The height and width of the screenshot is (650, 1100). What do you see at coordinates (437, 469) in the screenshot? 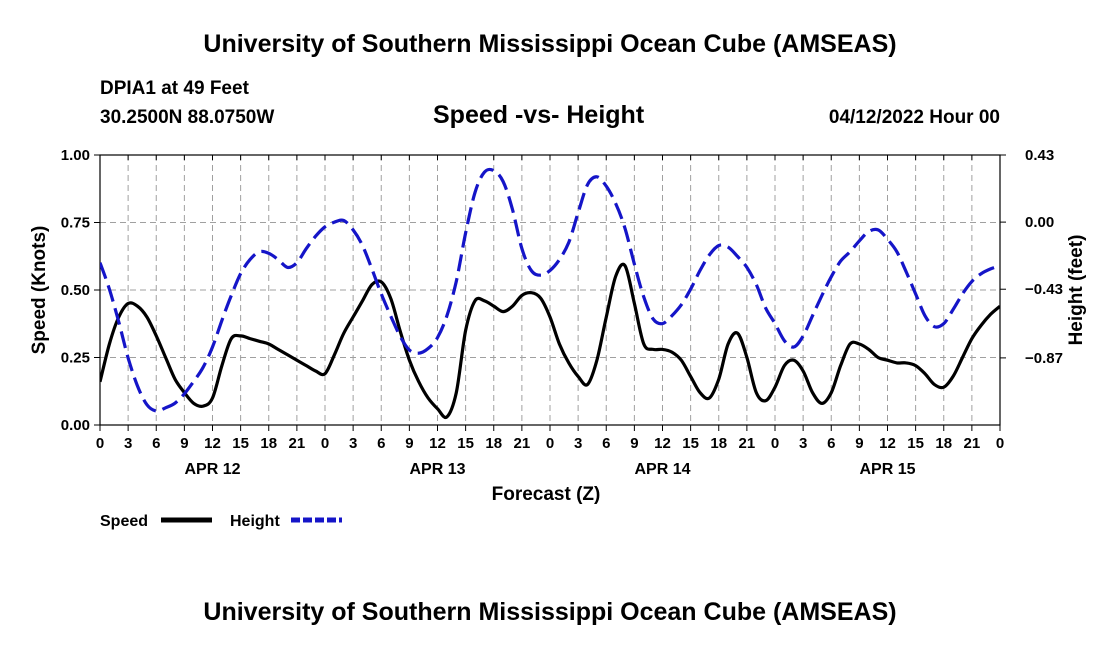
I see `x-day-label: APR 13` at bounding box center [437, 469].